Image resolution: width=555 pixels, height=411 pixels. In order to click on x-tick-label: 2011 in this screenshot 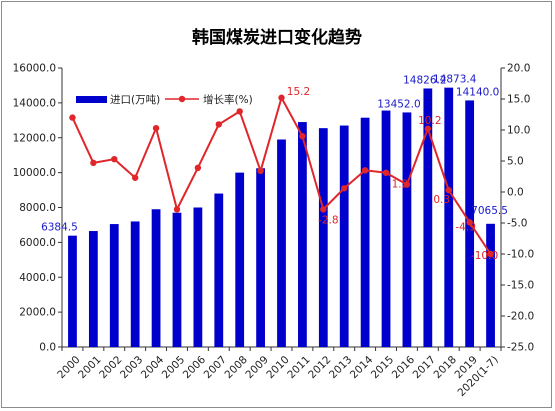, I will do `click(298, 367)`.